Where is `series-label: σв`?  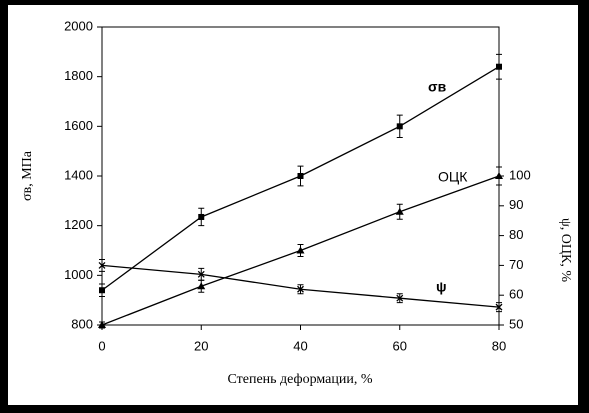
series-label: σв is located at coordinates (437, 87).